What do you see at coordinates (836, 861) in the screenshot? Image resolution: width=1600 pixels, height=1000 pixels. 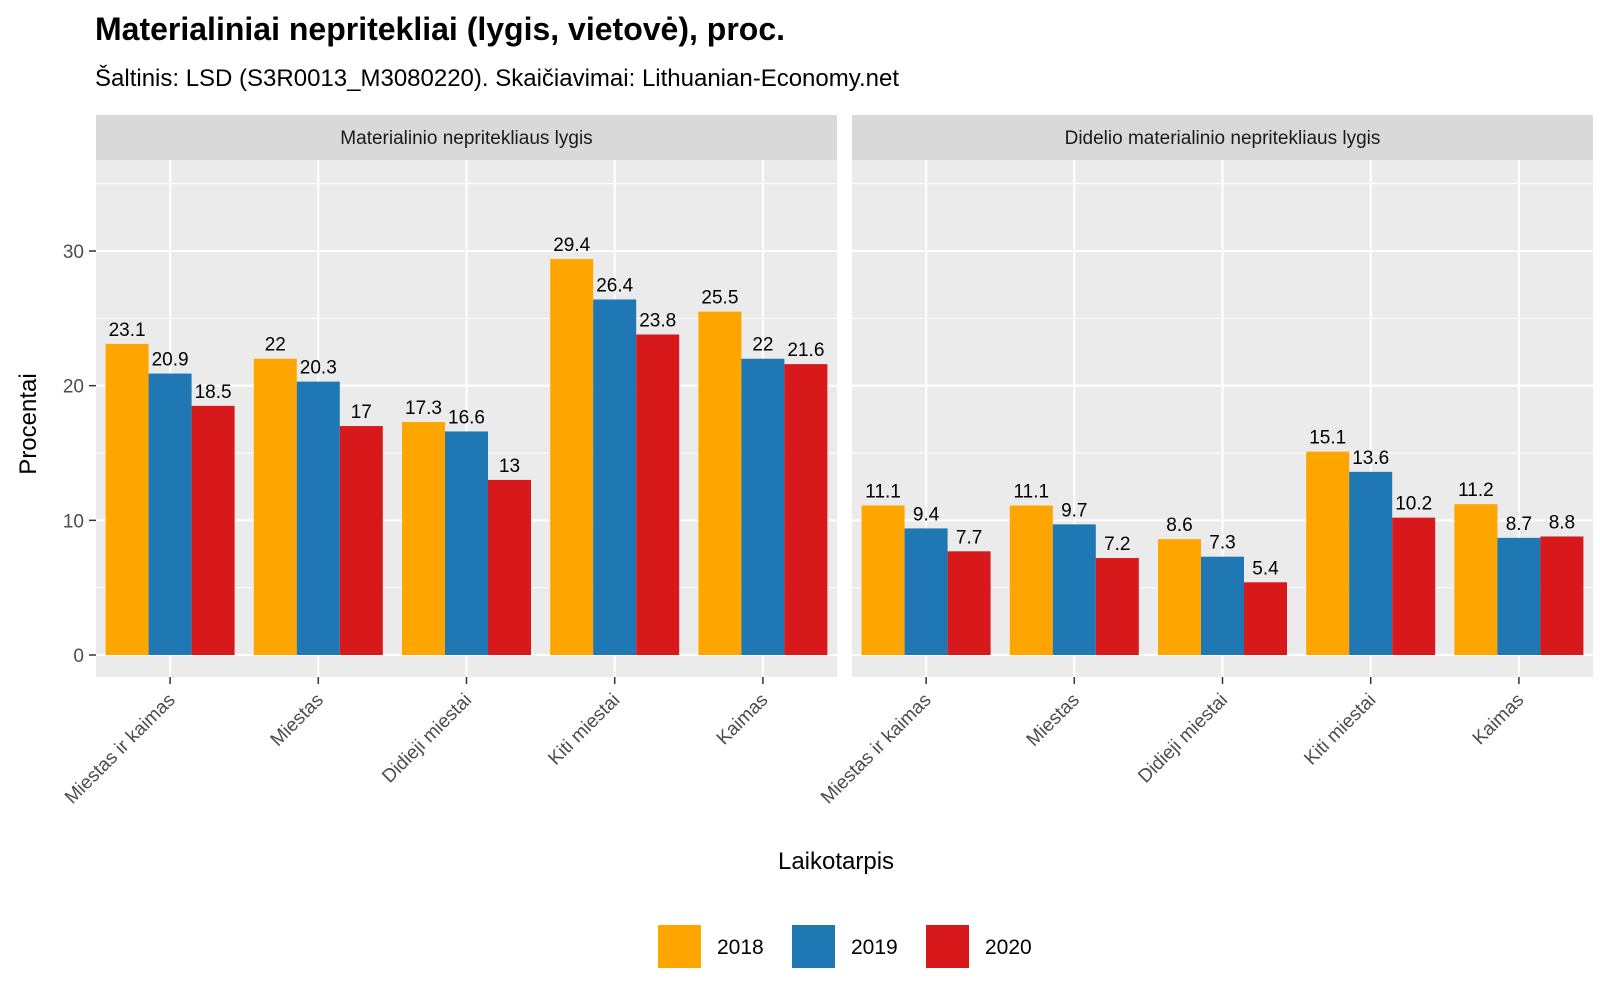 I see `x-axis-title: Laikotarpis` at bounding box center [836, 861].